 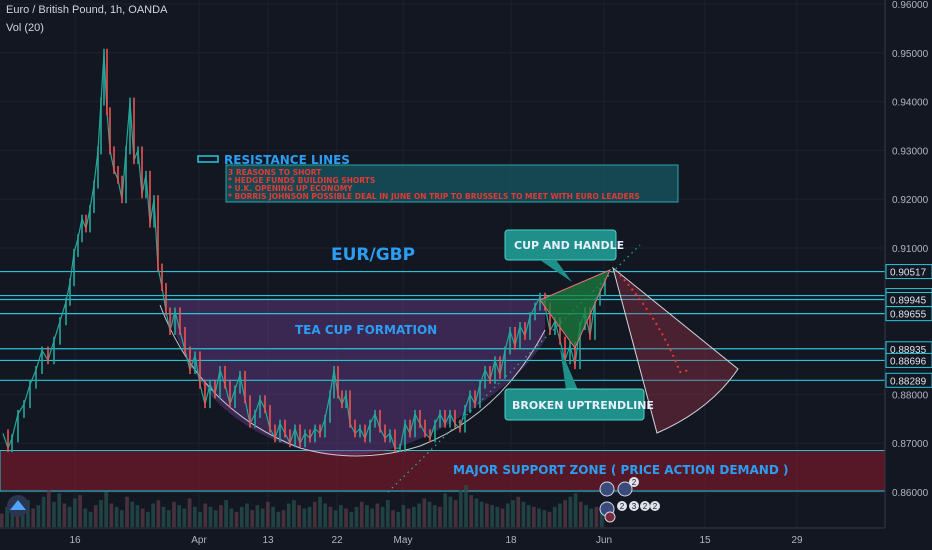 I want to click on x-tick-label: 16, so click(x=75, y=540).